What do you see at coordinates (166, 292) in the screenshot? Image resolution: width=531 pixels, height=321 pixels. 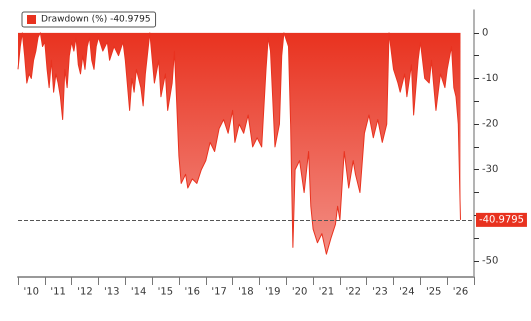 I see `x-tick-label: '15` at bounding box center [166, 292].